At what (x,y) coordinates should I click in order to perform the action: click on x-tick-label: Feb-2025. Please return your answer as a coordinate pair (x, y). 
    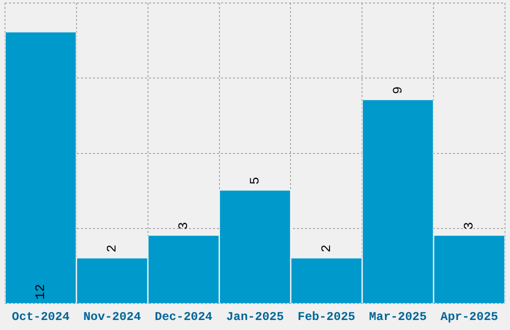
    Looking at the image, I should click on (327, 317).